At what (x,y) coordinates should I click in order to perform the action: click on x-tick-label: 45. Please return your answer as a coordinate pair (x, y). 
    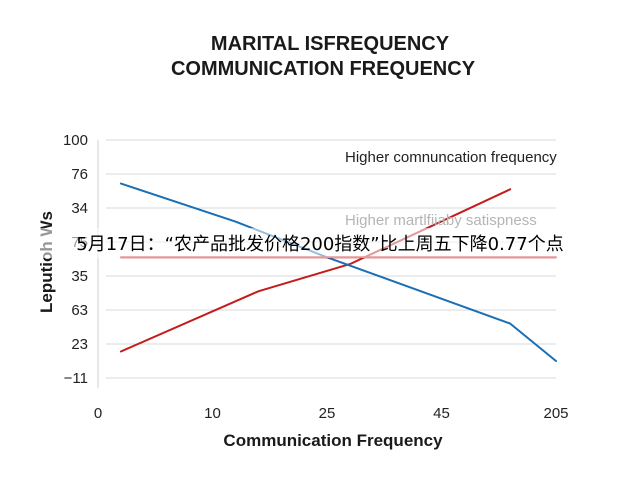
    Looking at the image, I should click on (441, 413).